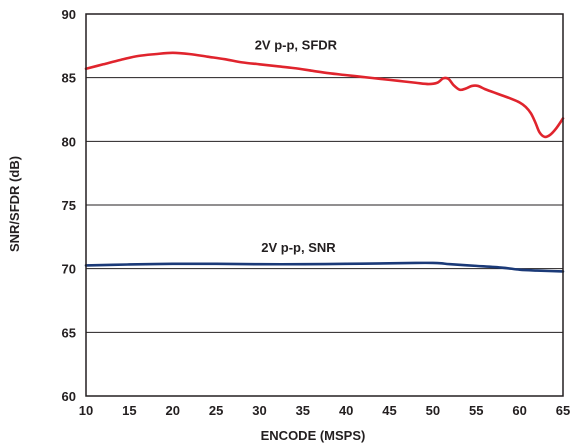  What do you see at coordinates (303, 410) in the screenshot?
I see `x-tick-label: 35` at bounding box center [303, 410].